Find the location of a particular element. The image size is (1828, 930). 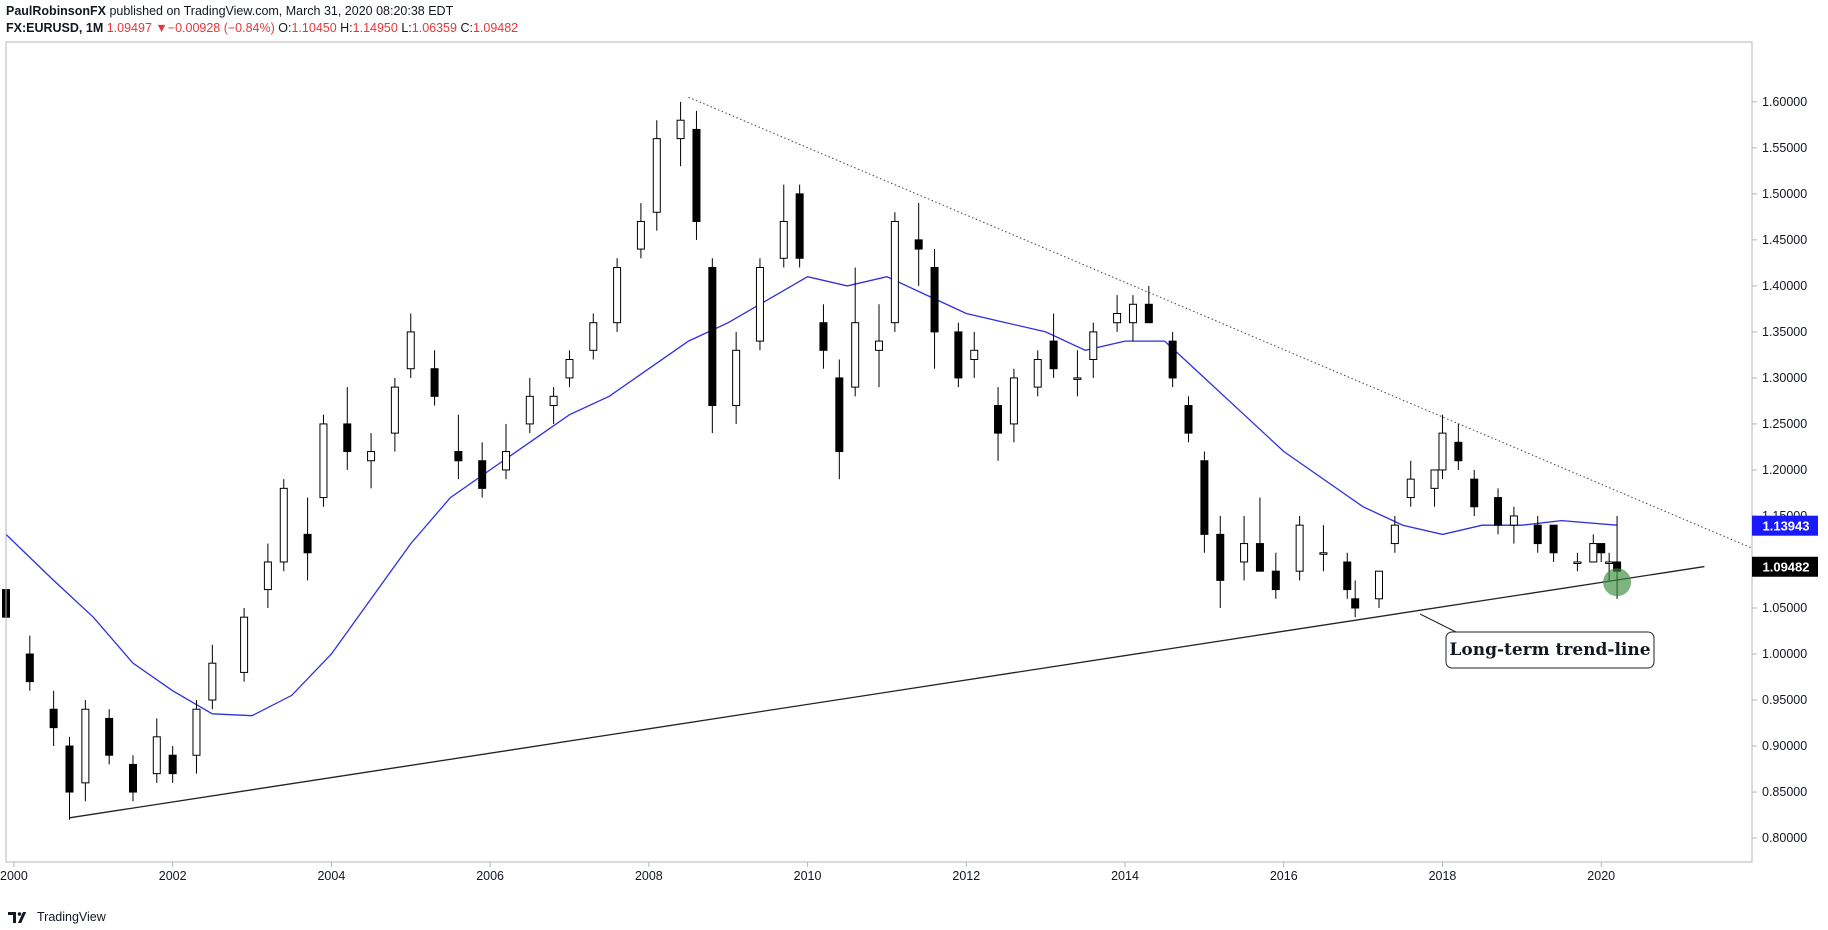

y-tick-label: 1.40000 is located at coordinates (1784, 286).